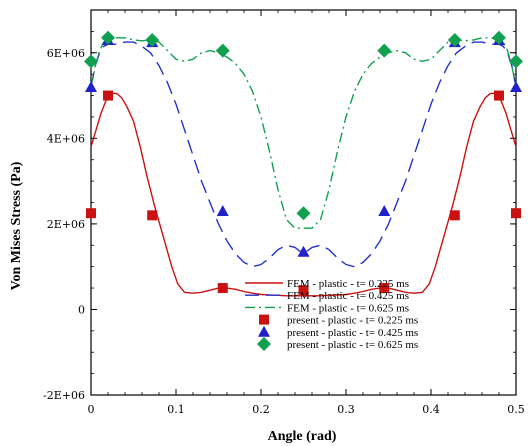  What do you see at coordinates (66, 53) in the screenshot?
I see `y-tick-label: 6E+06` at bounding box center [66, 53].